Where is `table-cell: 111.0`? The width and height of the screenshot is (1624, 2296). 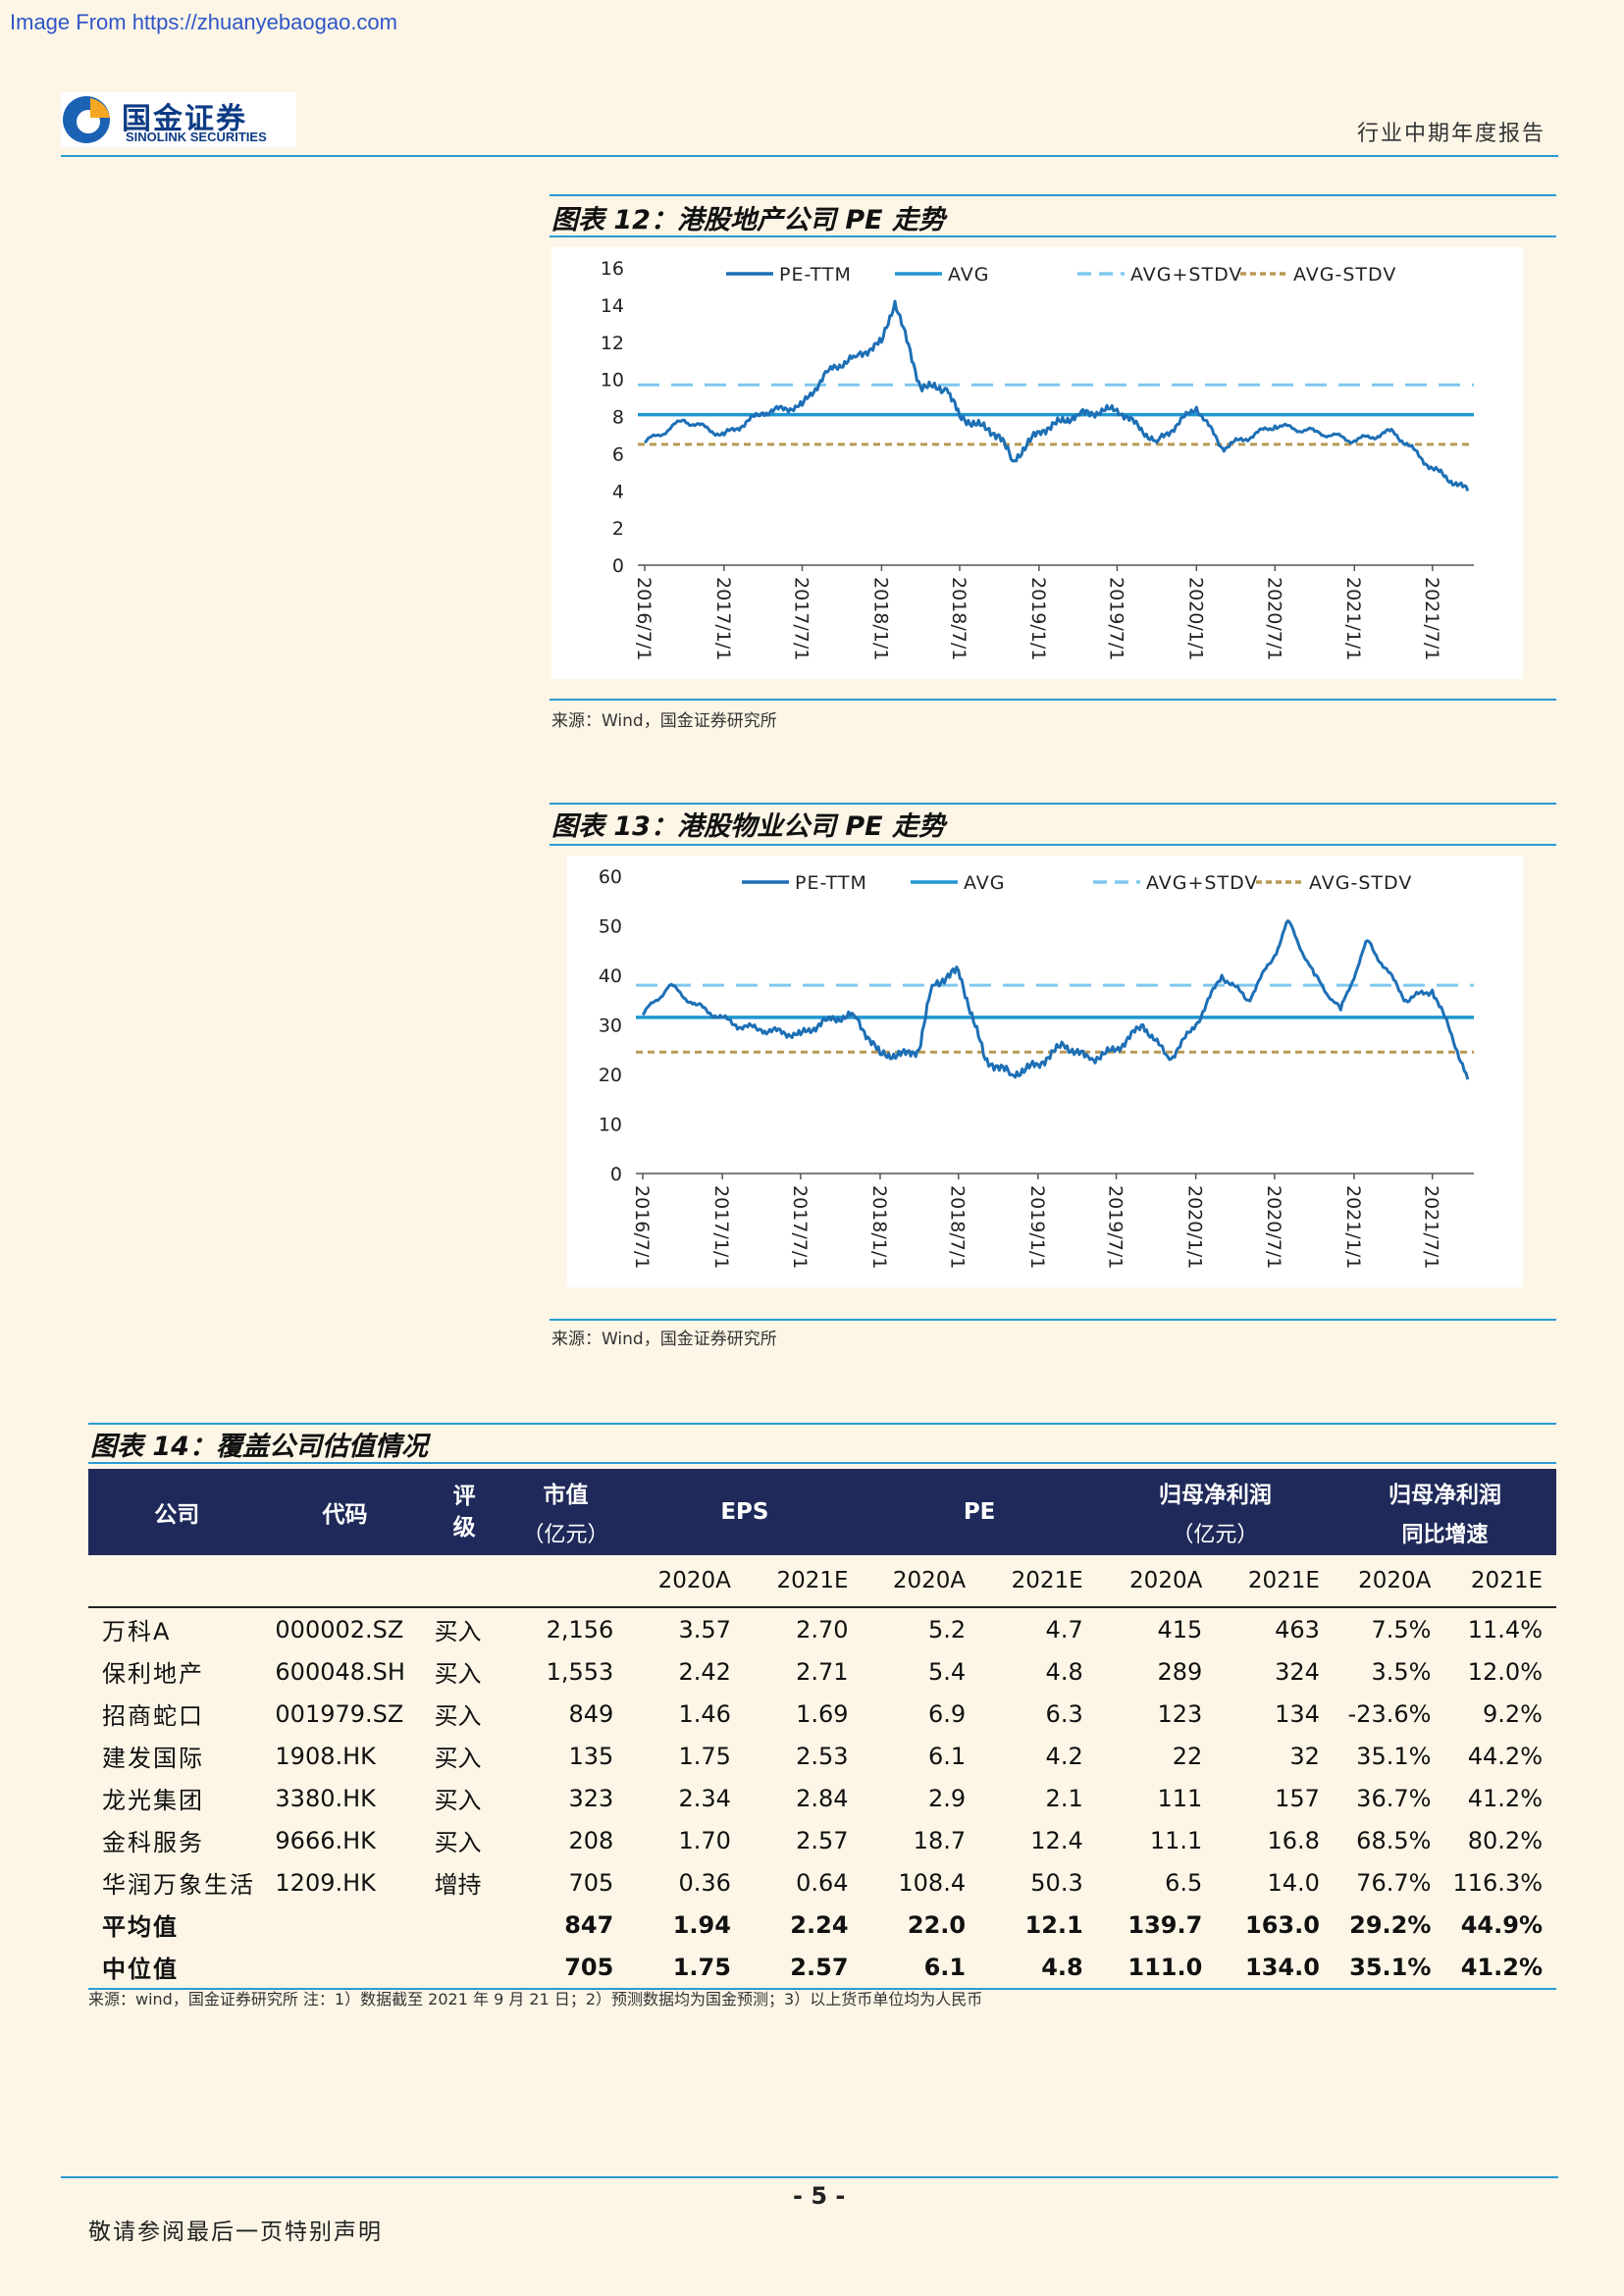 table-cell: 111.0 is located at coordinates (1156, 1968).